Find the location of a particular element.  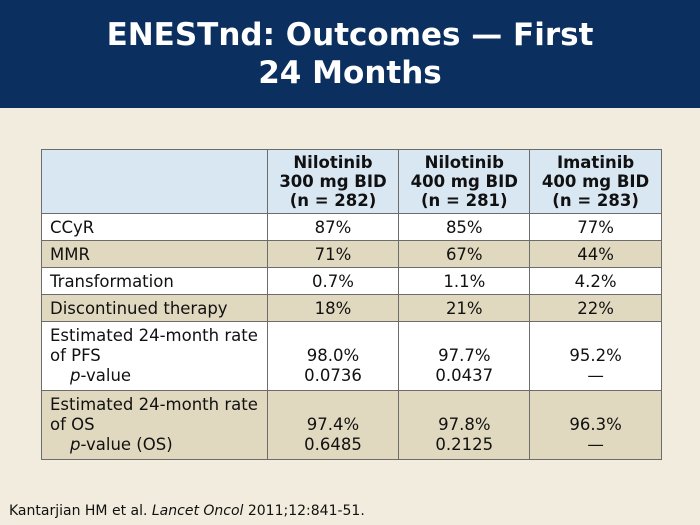

citation-details: 2011;12:841-51. is located at coordinates (304, 511).